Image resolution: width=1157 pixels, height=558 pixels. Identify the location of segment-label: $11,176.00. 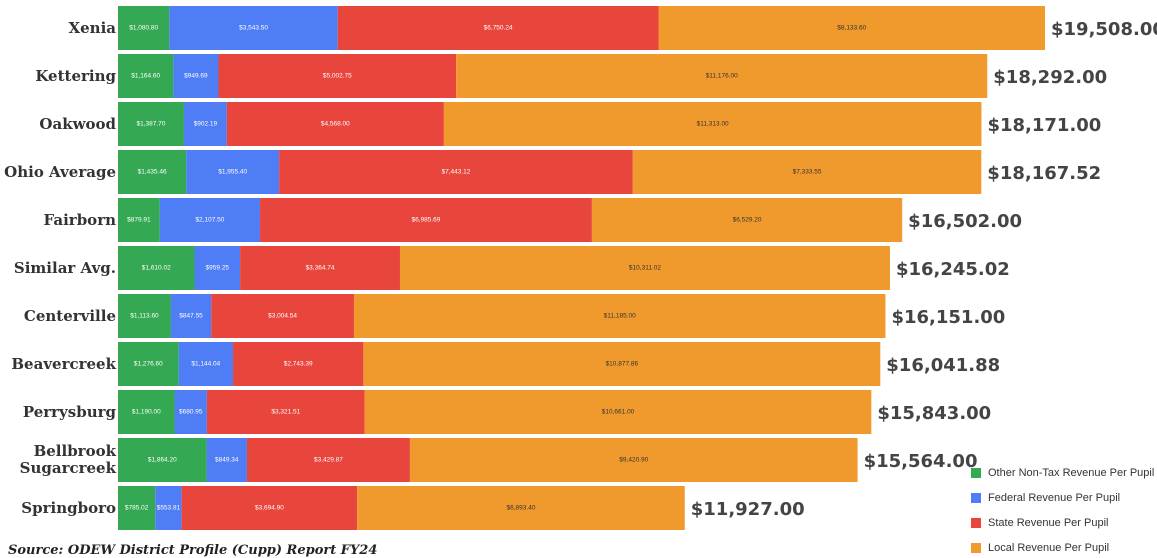
(722, 76).